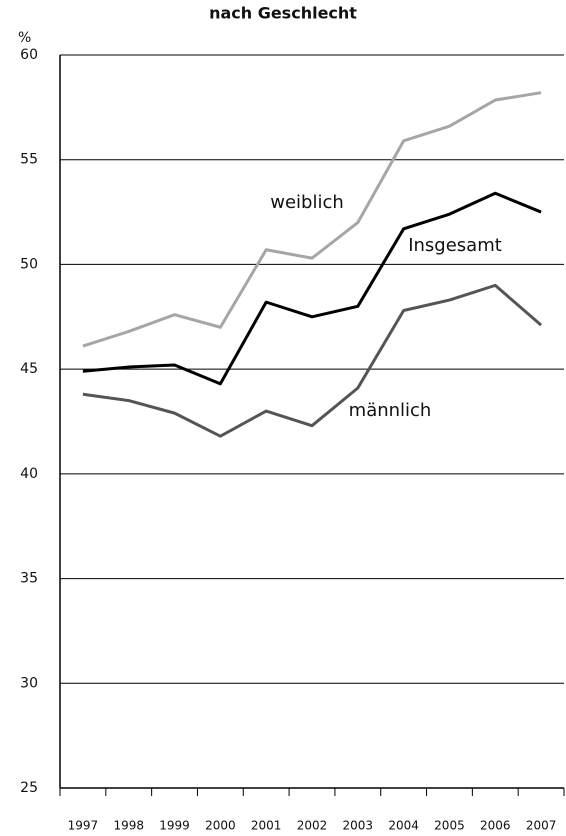 The image size is (566, 836). Describe the element at coordinates (283, 13) in the screenshot. I see `chart-title: nach Geschlecht` at that location.